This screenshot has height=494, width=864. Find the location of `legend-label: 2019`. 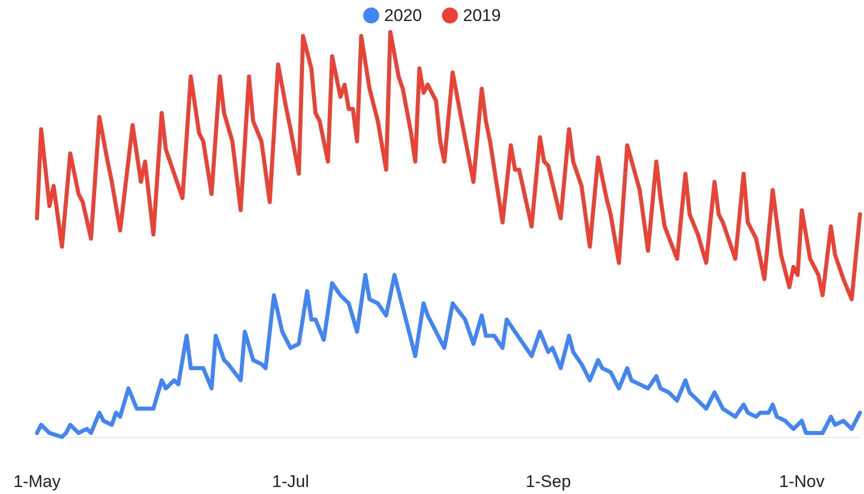

legend-label: 2019 is located at coordinates (482, 15).